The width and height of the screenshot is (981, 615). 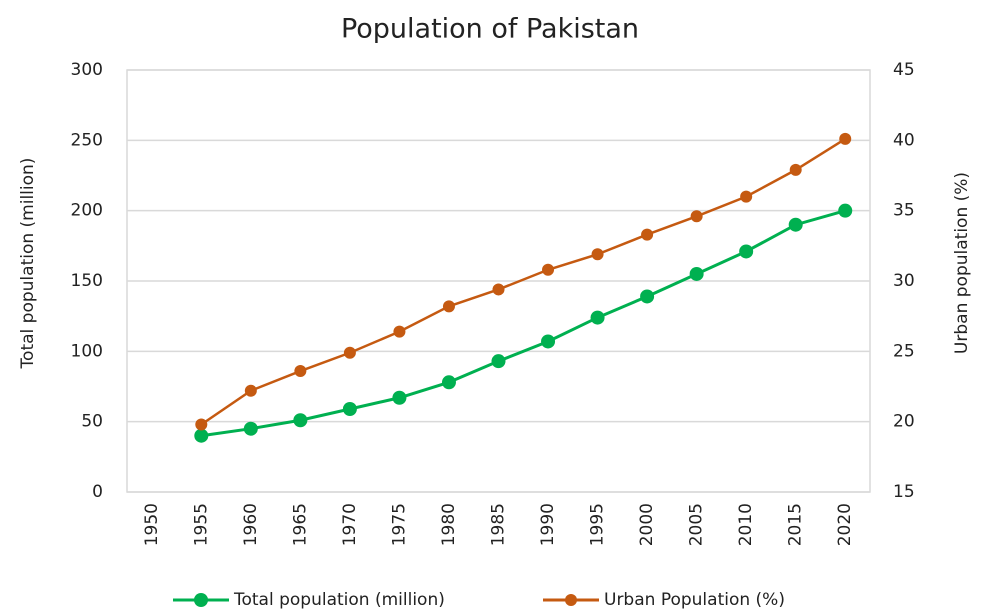 What do you see at coordinates (904, 281) in the screenshot?
I see `y2-tick-label: 30` at bounding box center [904, 281].